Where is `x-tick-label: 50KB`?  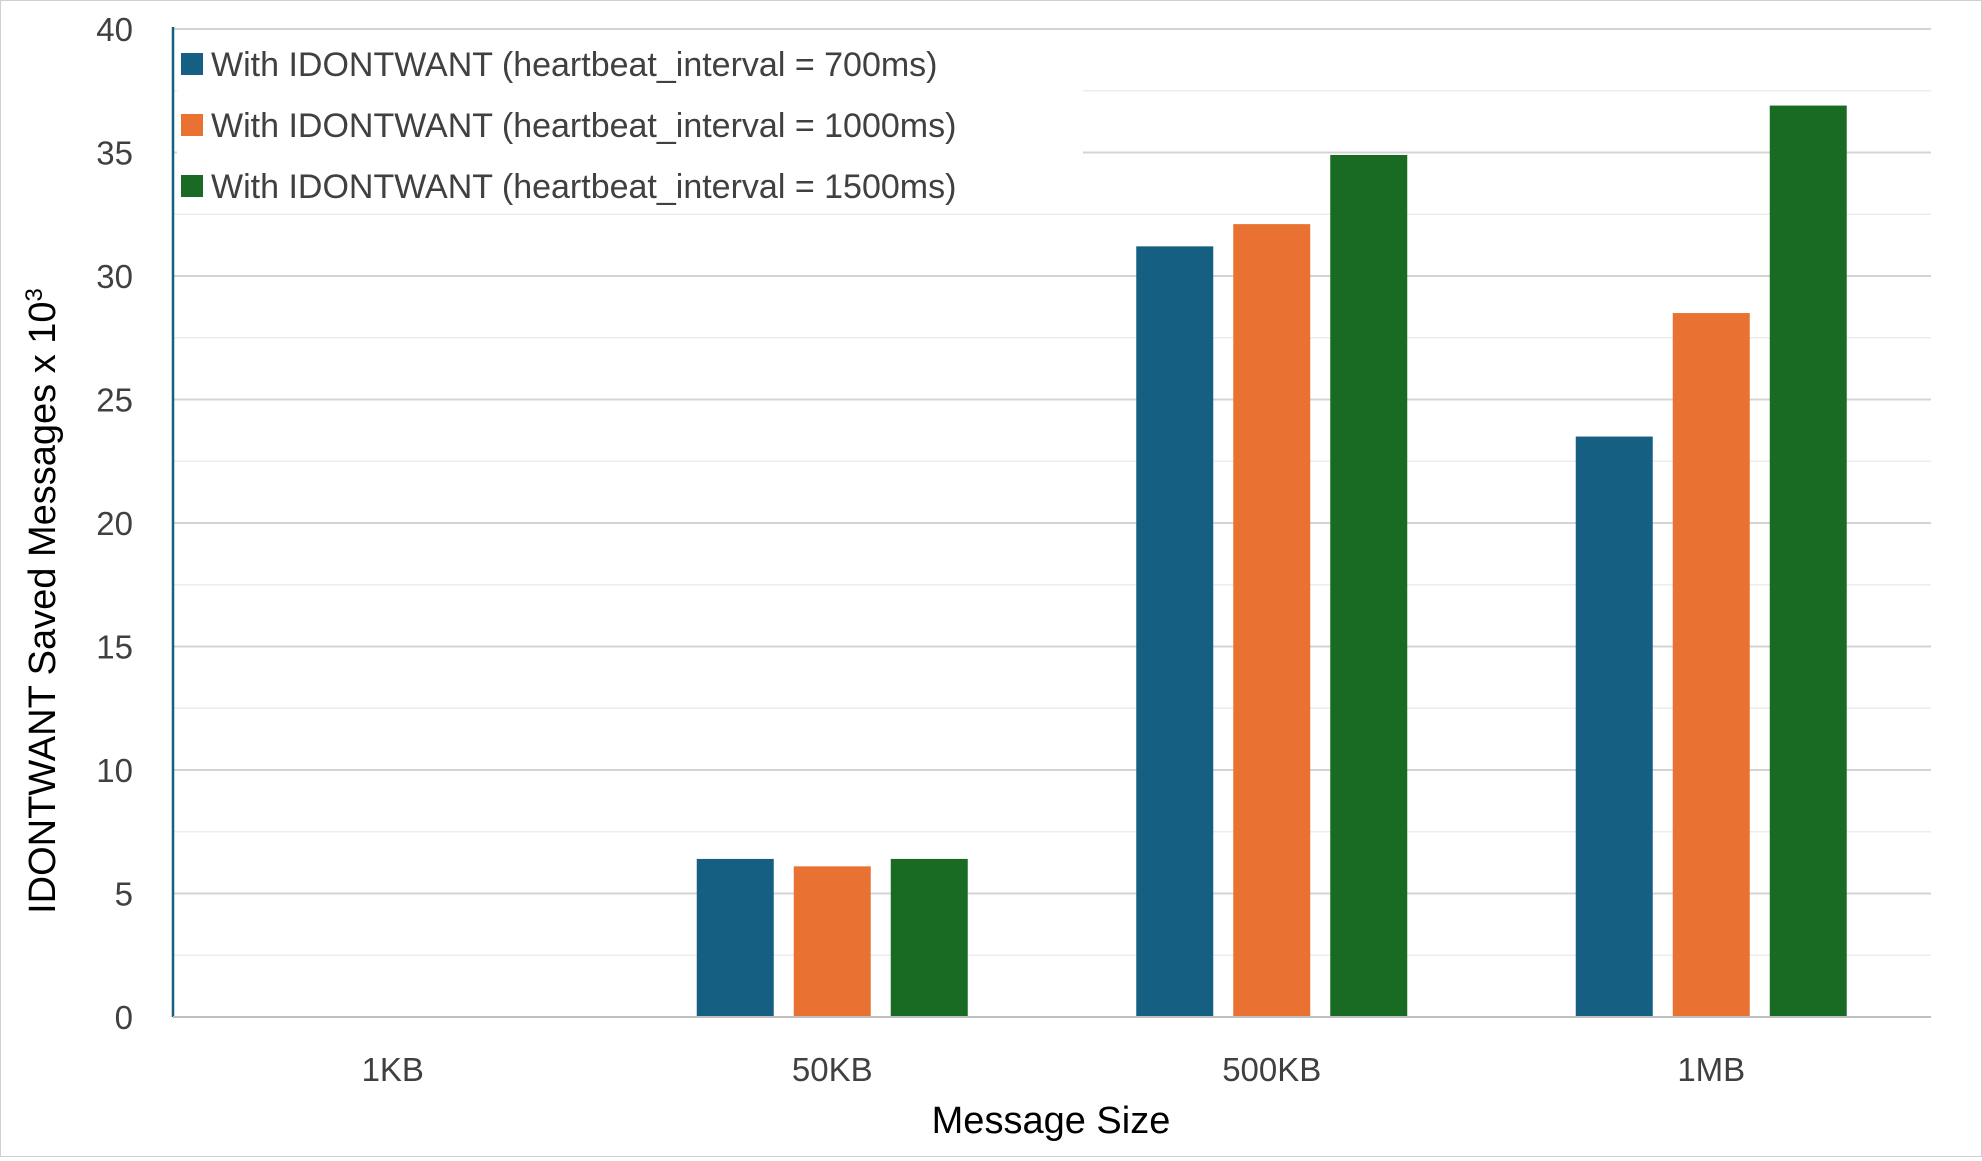 x-tick-label: 50KB is located at coordinates (832, 1069).